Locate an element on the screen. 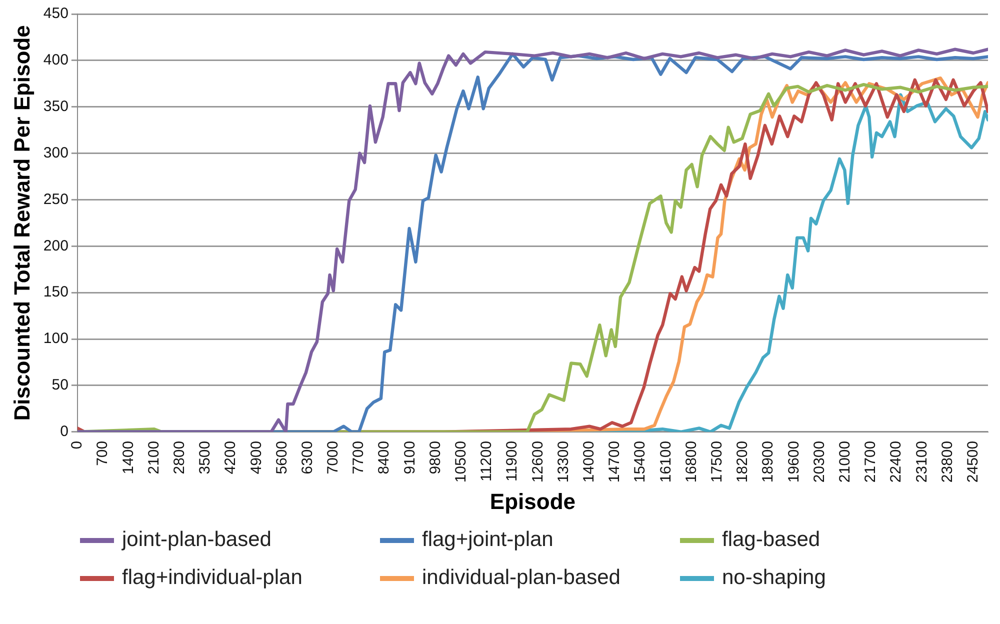 Image resolution: width=1000 pixels, height=624 pixels. x-tick-label: 21000 is located at coordinates (845, 461).